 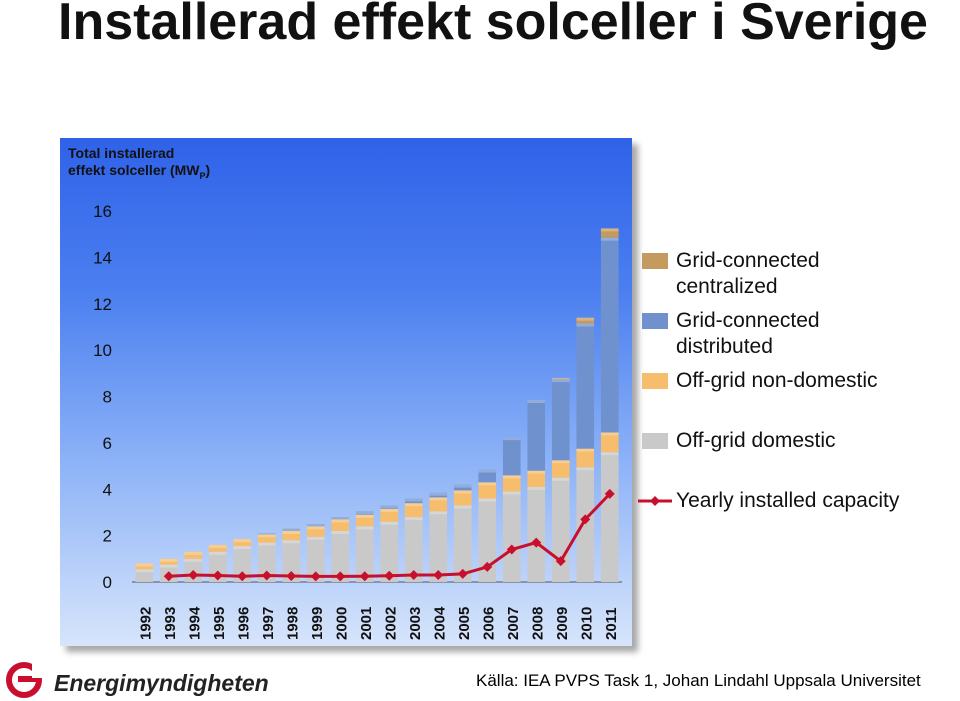 I want to click on x-tick-label: 2011, so click(x=611, y=623).